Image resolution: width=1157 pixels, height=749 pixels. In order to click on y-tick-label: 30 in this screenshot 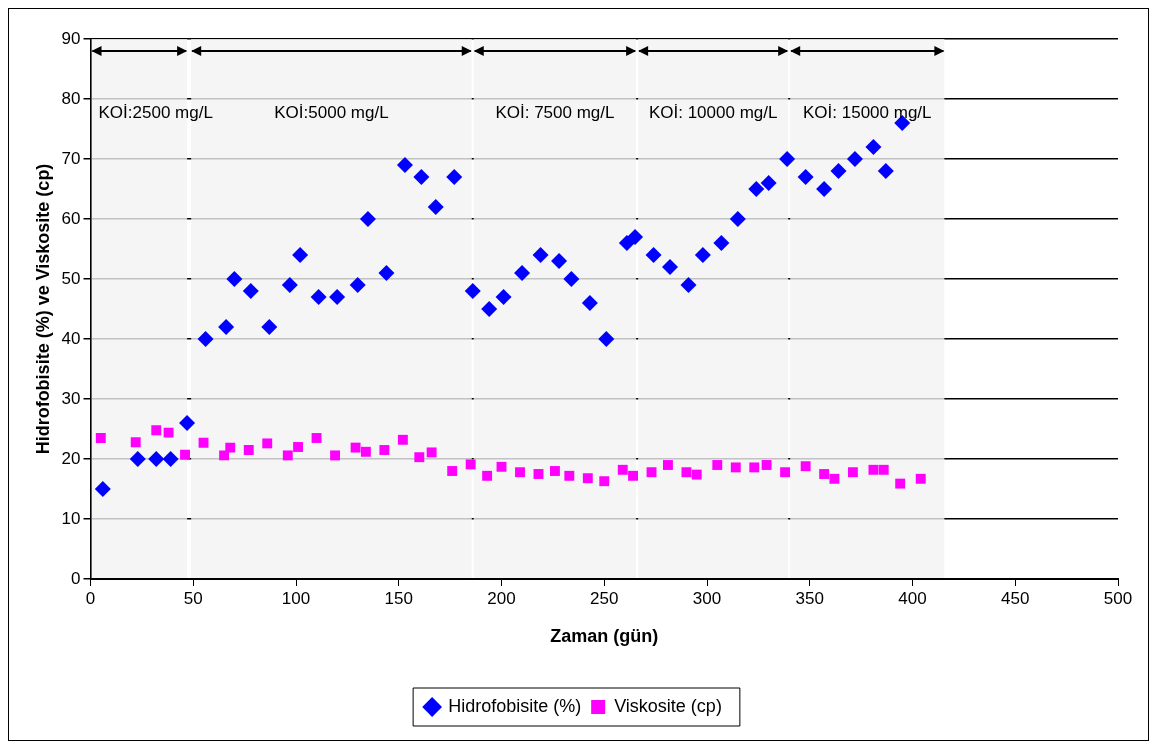, I will do `click(71, 398)`.